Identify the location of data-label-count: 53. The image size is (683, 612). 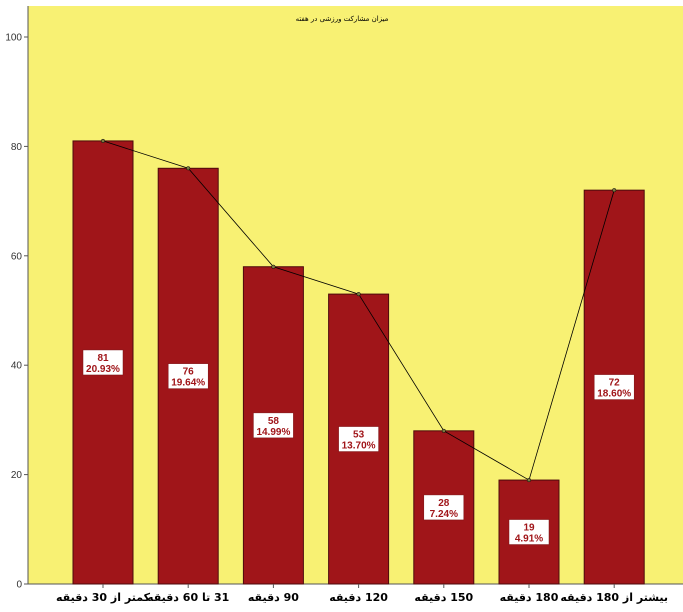
(359, 435).